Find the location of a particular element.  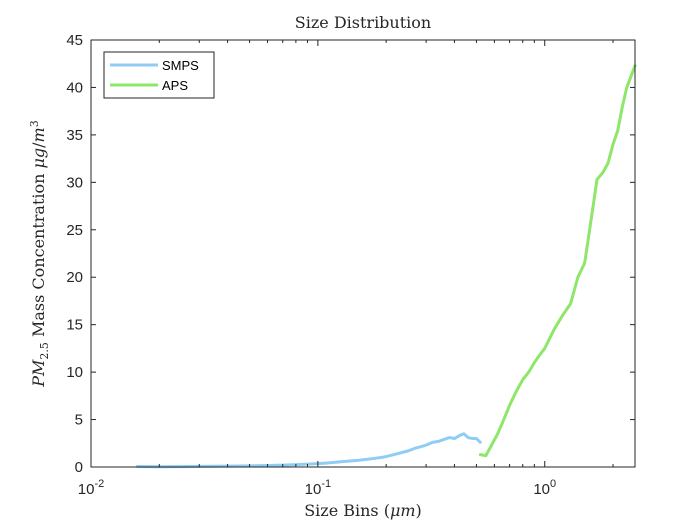

y-tick-label: 30 is located at coordinates (74, 182).